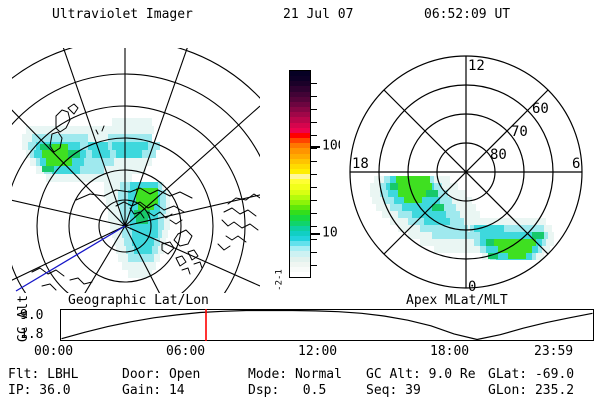 The height and width of the screenshot is (400, 600). What do you see at coordinates (330, 233) in the screenshot?
I see `colorbar-tick-label-10: 10` at bounding box center [330, 233].